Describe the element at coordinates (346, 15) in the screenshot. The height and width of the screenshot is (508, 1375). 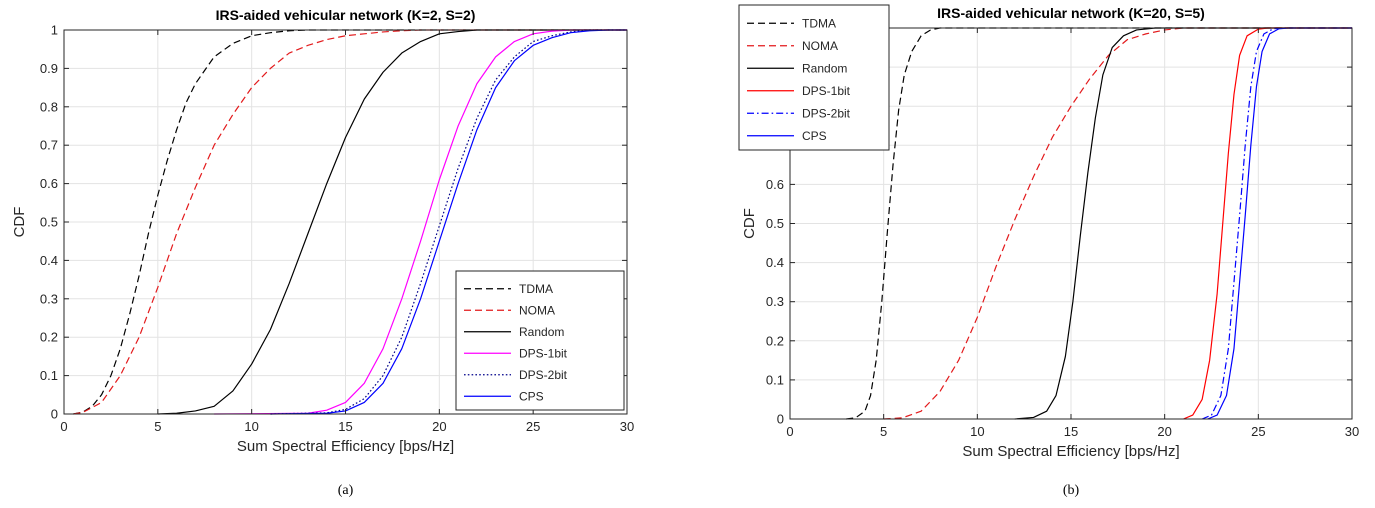
I see `chart-title: IRS-aided vehicular network (K=2, S=2)` at that location.